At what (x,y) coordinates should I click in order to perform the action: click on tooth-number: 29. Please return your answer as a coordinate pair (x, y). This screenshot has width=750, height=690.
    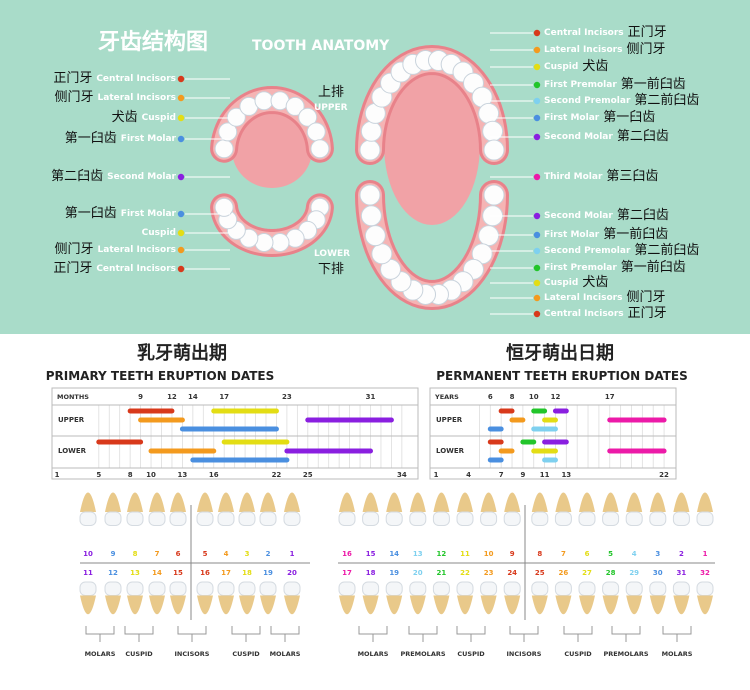
    Looking at the image, I should click on (634, 573).